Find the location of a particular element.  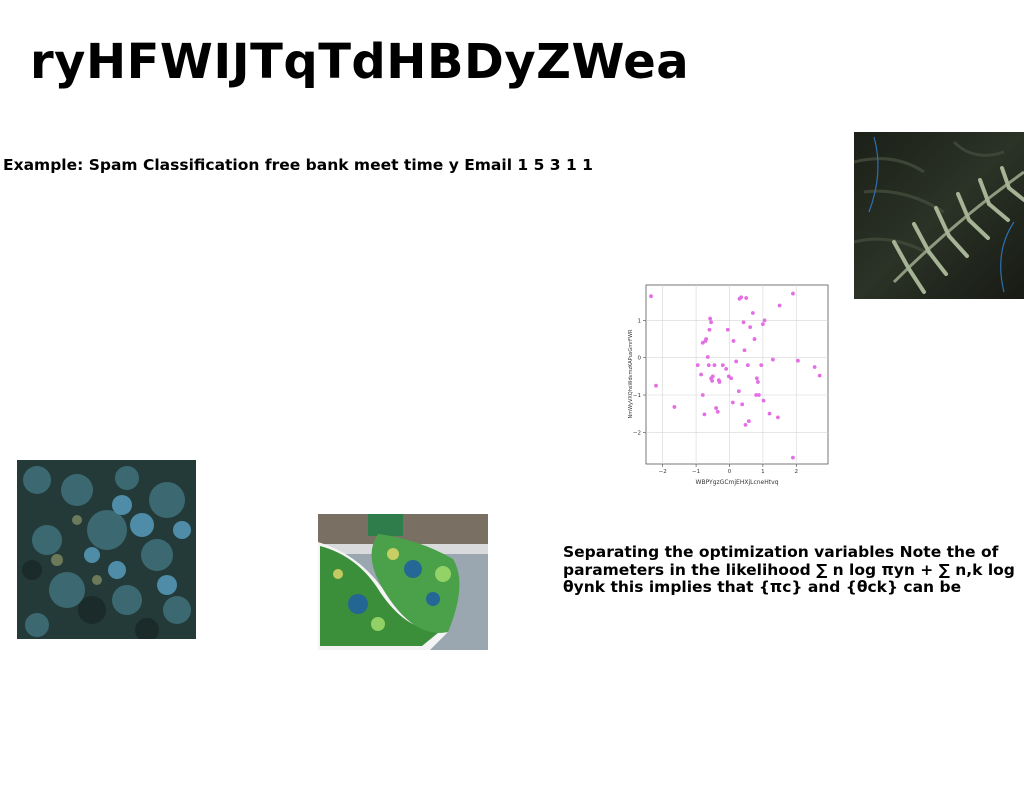

plot-area is located at coordinates (737, 374).